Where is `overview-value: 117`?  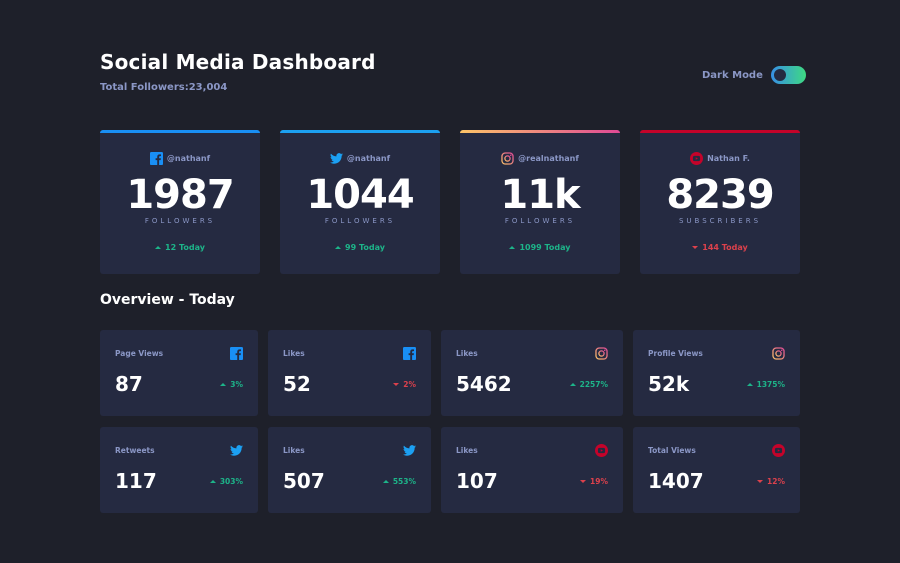
overview-value: 117 is located at coordinates (136, 481).